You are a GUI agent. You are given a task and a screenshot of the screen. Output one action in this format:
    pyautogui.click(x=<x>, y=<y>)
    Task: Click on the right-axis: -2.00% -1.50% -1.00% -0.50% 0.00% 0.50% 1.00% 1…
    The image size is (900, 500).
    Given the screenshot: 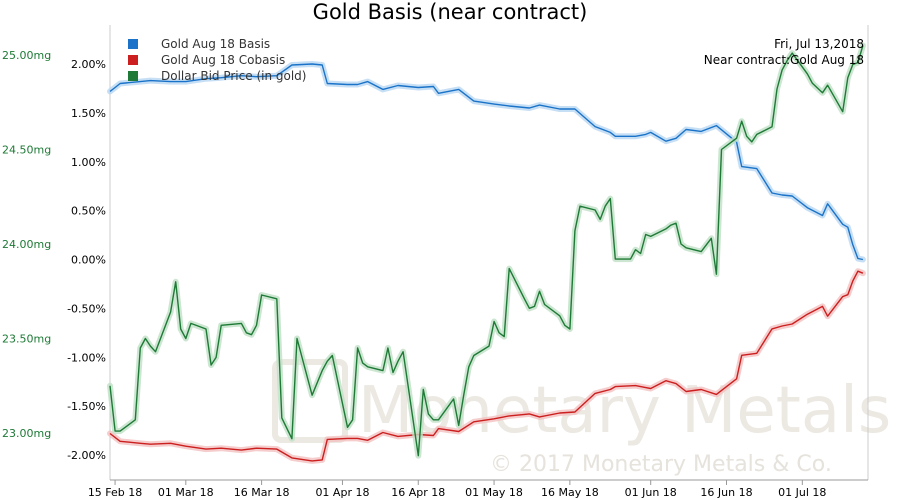 What is the action you would take?
    pyautogui.click(x=86, y=260)
    